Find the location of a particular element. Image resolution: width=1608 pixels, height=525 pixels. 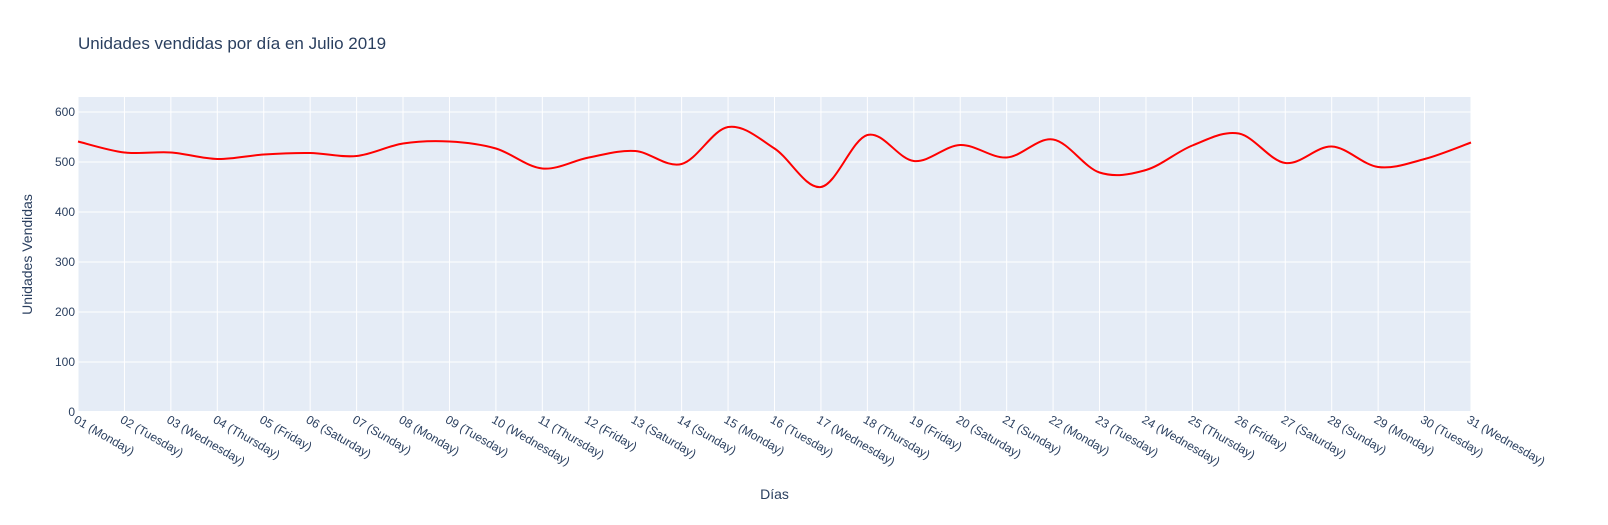

x-tick-label: 24 (Wednesday) is located at coordinates (1180, 440).